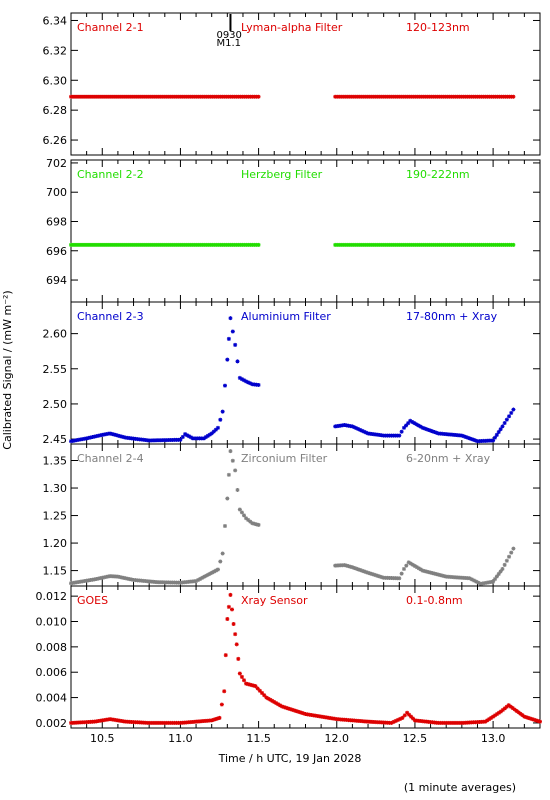 The image size is (550, 800). I want to click on y-tick-label: 6.28, so click(55, 110).